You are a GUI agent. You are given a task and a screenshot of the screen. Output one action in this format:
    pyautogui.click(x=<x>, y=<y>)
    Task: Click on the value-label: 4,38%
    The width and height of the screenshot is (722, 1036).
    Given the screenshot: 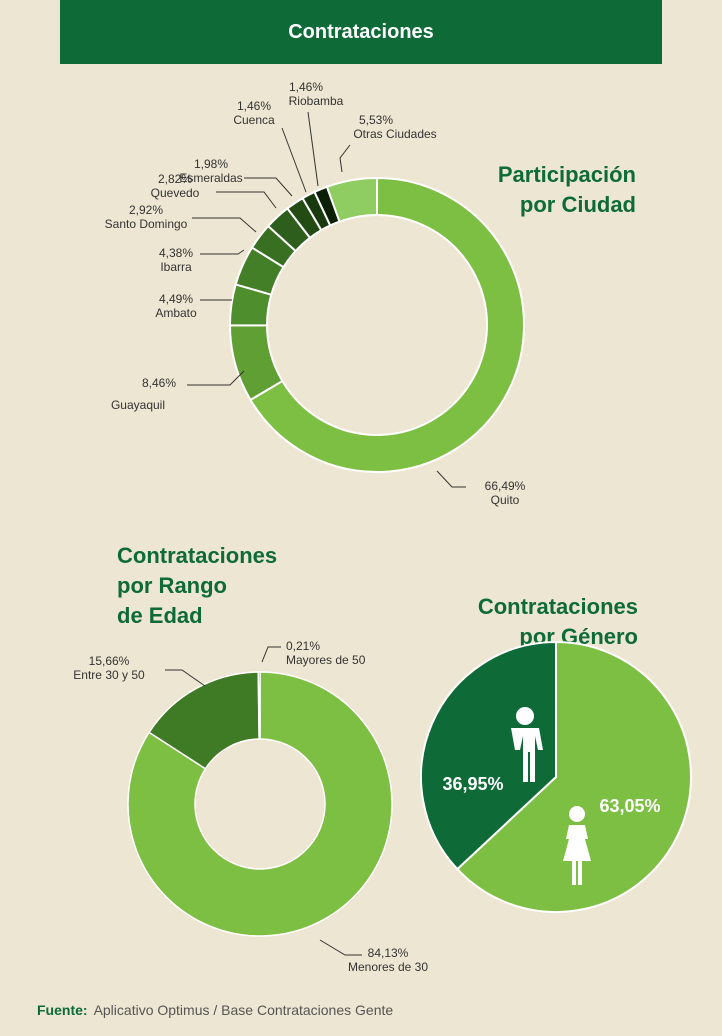 What is the action you would take?
    pyautogui.click(x=176, y=253)
    